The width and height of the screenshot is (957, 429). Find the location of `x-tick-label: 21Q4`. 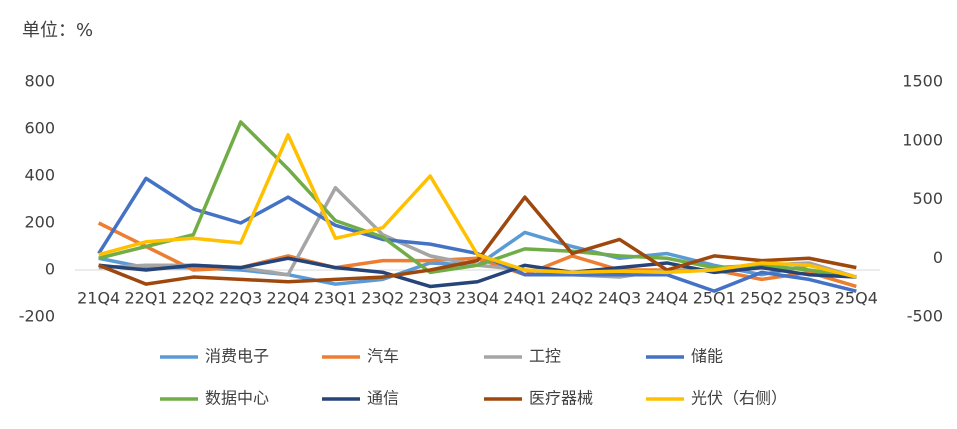

x-tick-label: 21Q4 is located at coordinates (98, 298).